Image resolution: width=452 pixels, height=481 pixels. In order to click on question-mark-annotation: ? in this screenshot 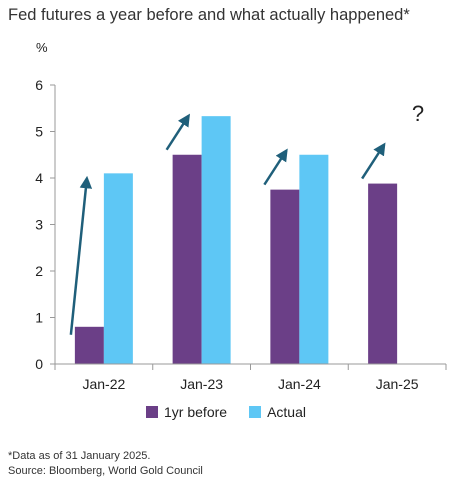, I will do `click(418, 113)`.